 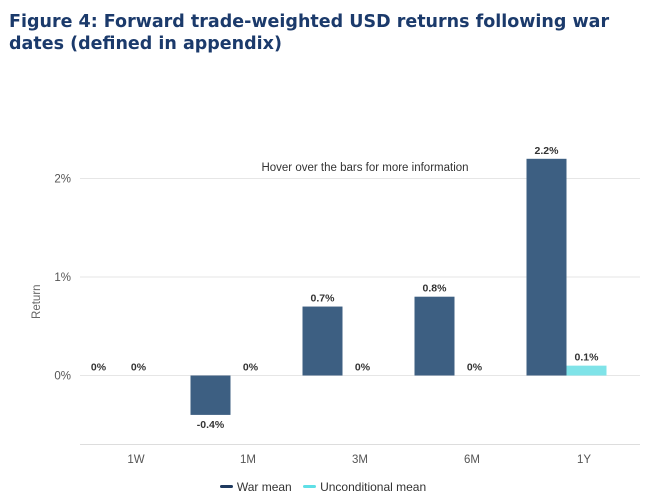 I want to click on legend-item-unconditional-mean: Unconditional mean, so click(x=364, y=487).